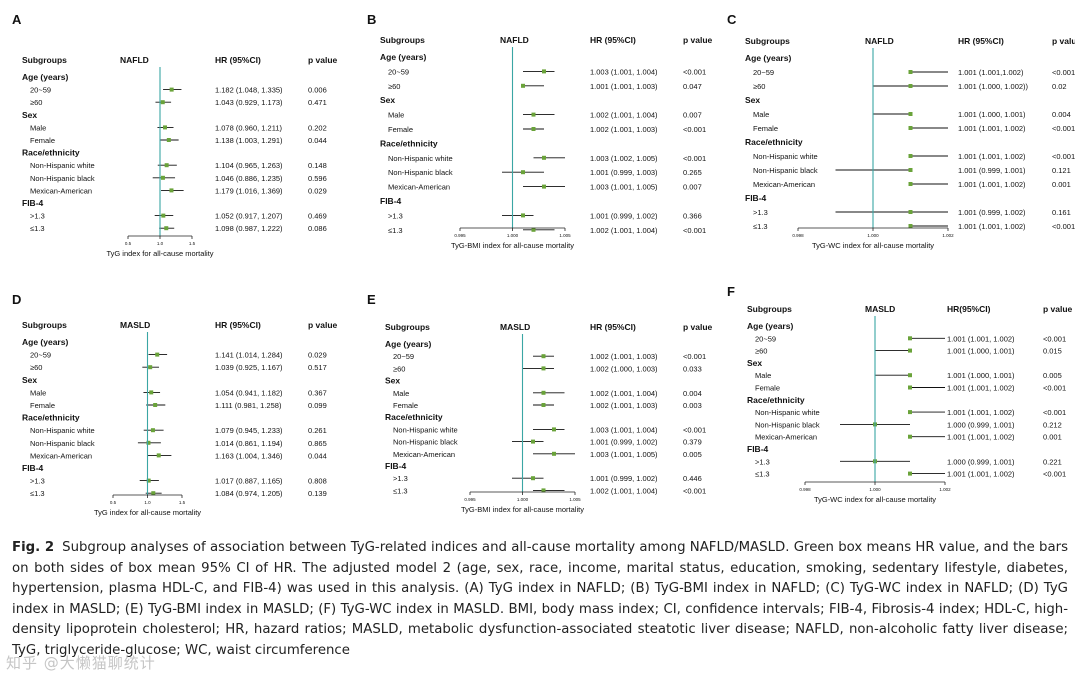 Image resolution: width=1080 pixels, height=681 pixels. Describe the element at coordinates (1052, 437) in the screenshot. I see `p-value-text: 0.001` at that location.